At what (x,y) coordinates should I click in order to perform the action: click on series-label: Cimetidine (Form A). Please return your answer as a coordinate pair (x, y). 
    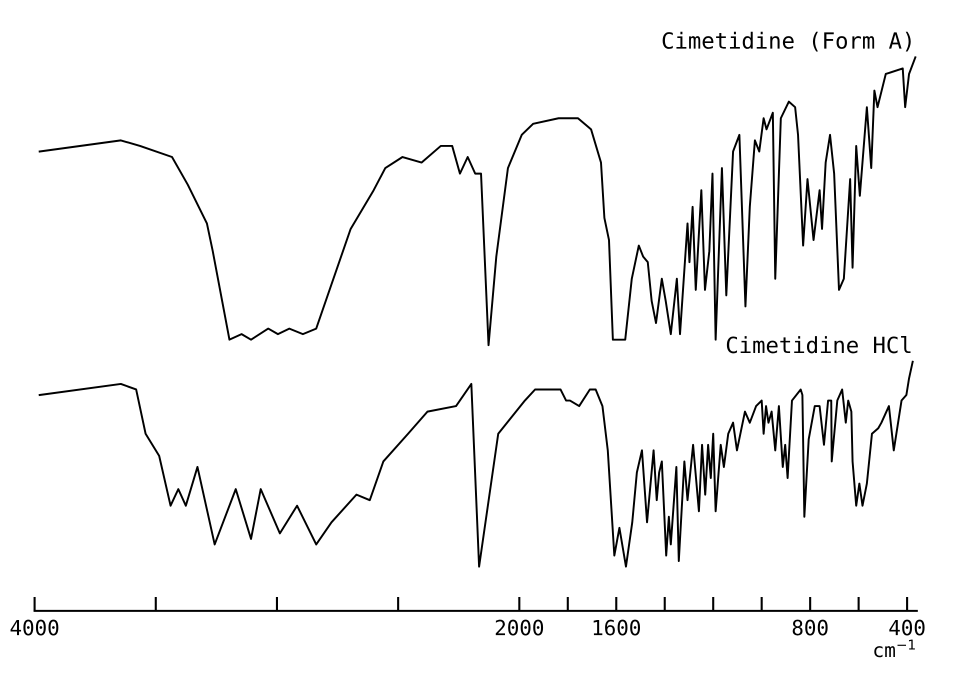
    Looking at the image, I should click on (786, 42).